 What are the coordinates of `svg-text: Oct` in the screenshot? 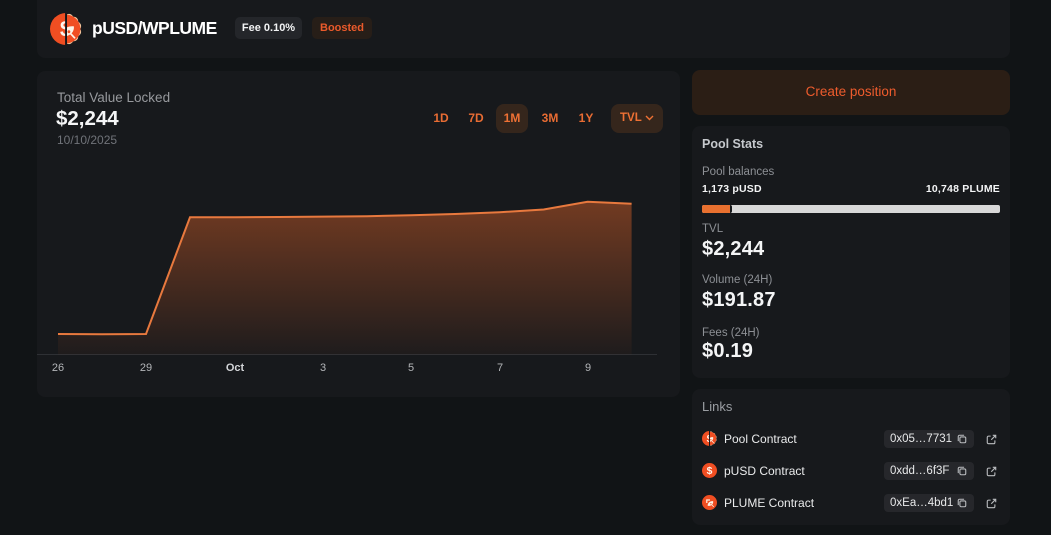 It's located at (235, 368).